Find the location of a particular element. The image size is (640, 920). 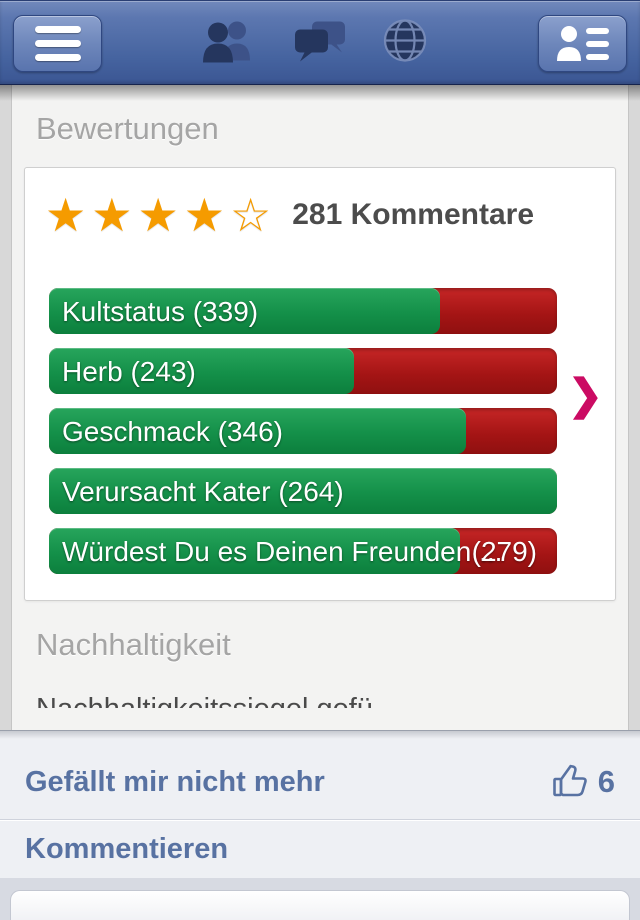

star-empty-icon: ☆ is located at coordinates (251, 215).